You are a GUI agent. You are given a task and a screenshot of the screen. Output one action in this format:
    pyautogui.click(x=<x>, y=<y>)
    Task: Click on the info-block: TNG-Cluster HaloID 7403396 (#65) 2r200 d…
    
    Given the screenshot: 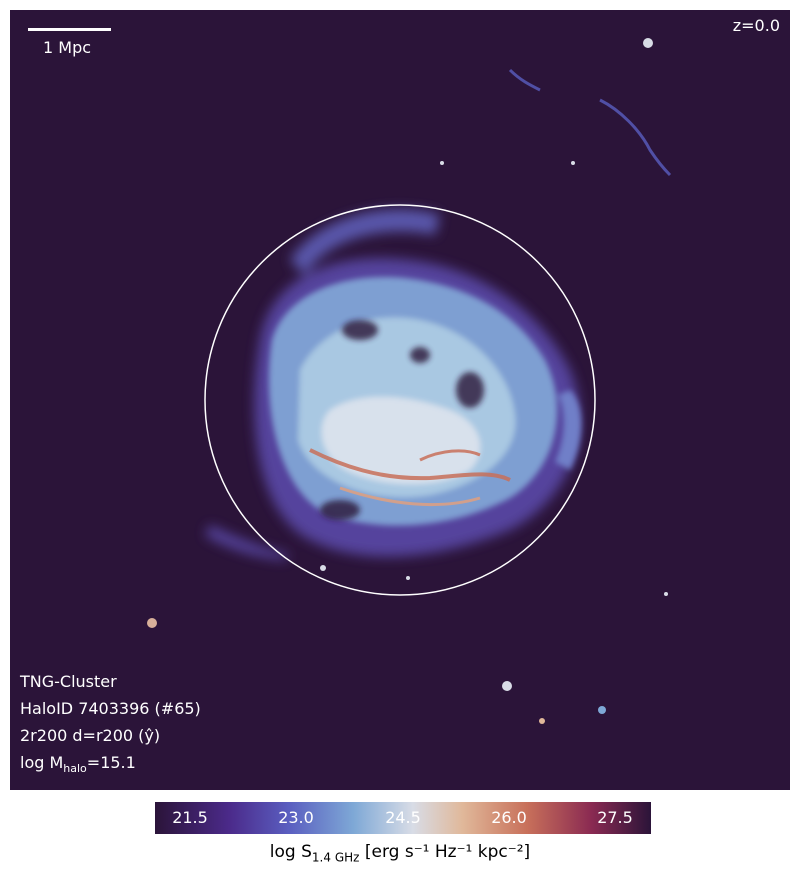 What is the action you would take?
    pyautogui.click(x=110, y=725)
    